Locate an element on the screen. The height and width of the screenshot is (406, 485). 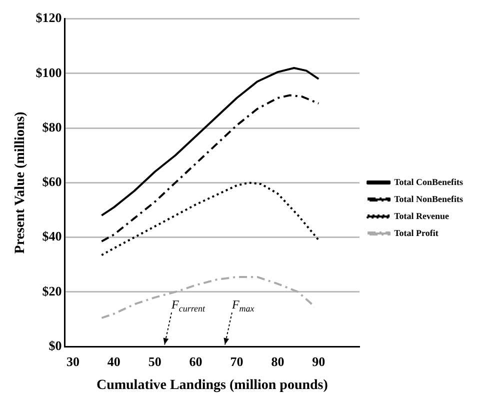
y-axis-title: Present Value (millions) is located at coordinates (20, 182).